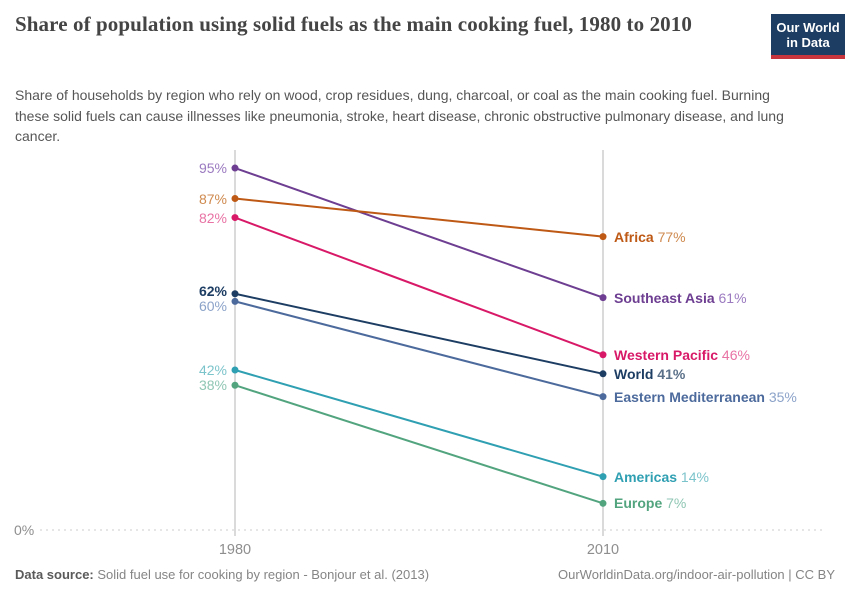 This screenshot has width=850, height=600. Describe the element at coordinates (638, 503) in the screenshot. I see `series-name-europe: Europe` at that location.